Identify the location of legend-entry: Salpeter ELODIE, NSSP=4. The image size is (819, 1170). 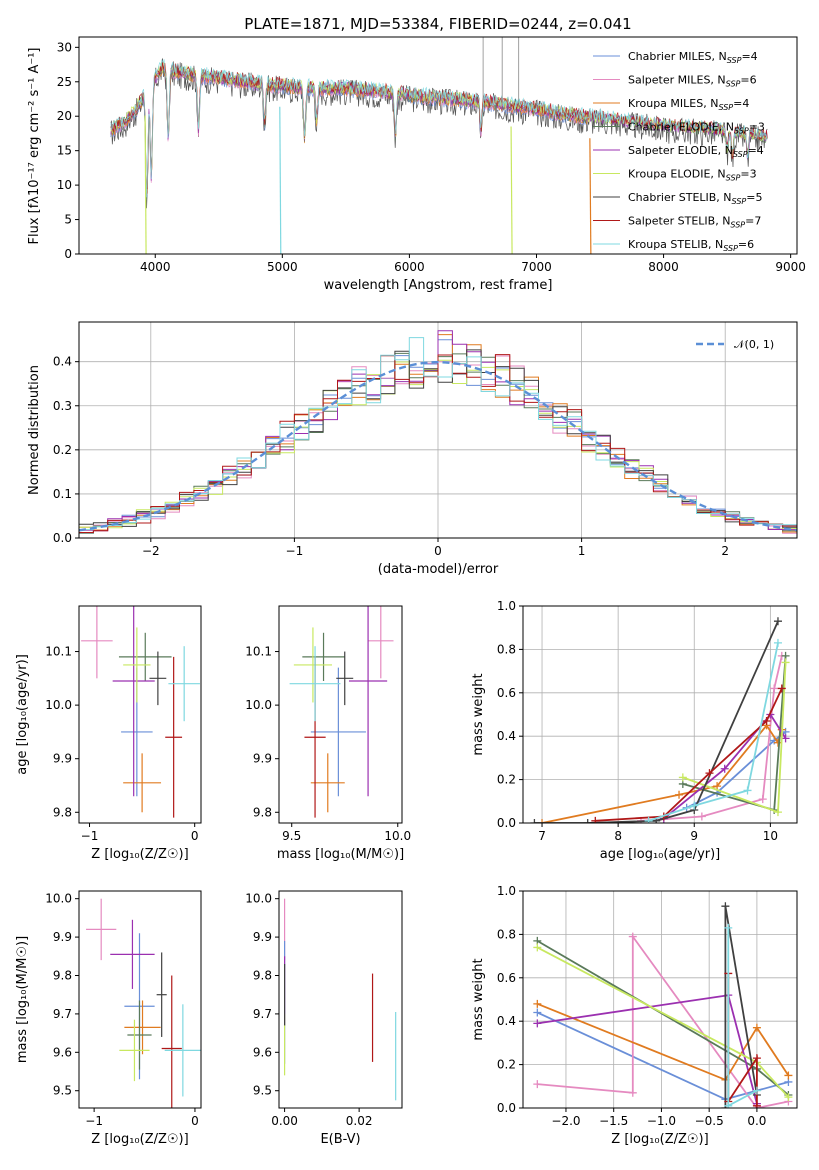
(696, 151).